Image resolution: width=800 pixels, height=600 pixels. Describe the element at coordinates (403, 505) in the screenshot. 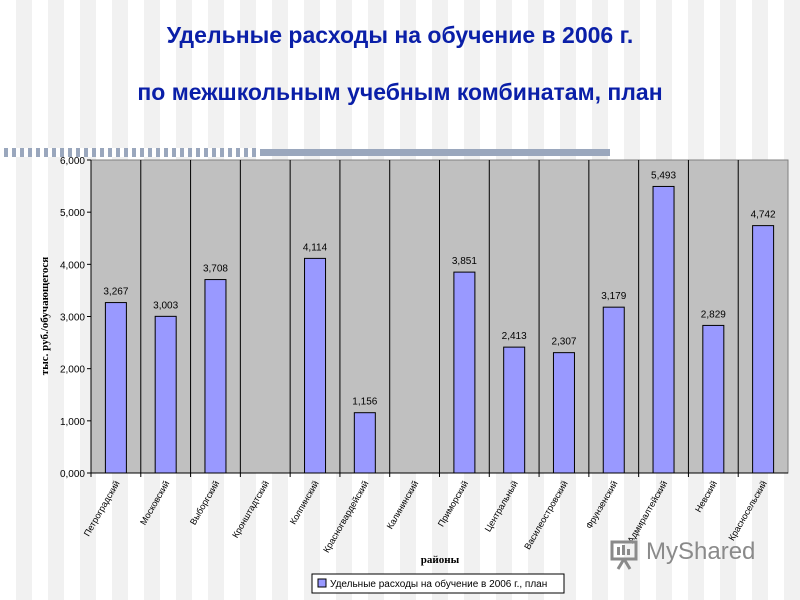

I see `x-tick-label: Калининский` at that location.